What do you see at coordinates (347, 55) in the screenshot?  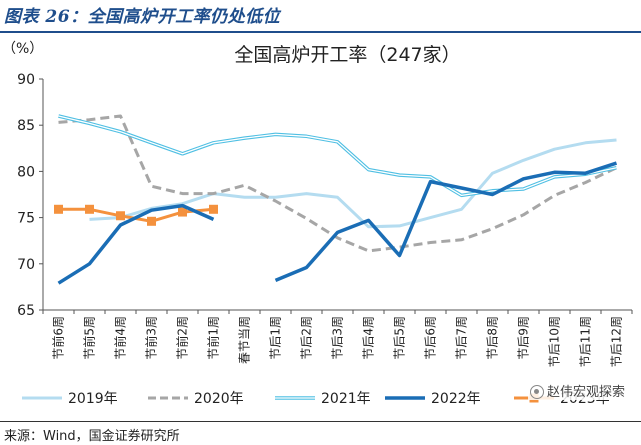 I see `chart-title: 全国高炉开工率（247家）` at bounding box center [347, 55].